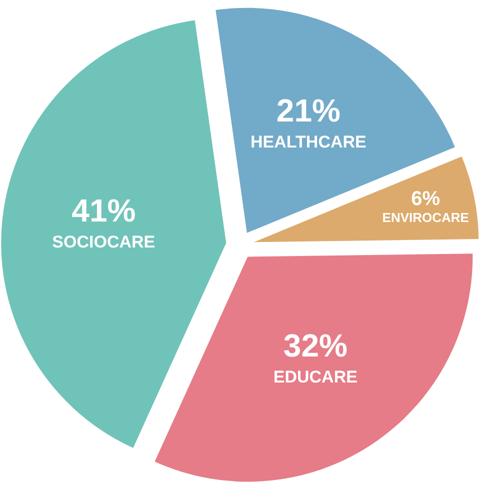  Describe the element at coordinates (104, 210) in the screenshot. I see `data-label: 41%` at that location.